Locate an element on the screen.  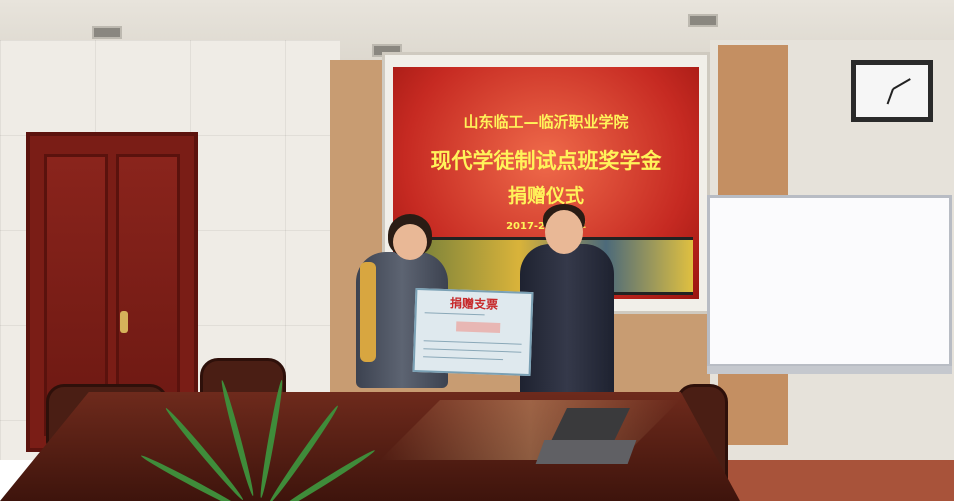
cheque-title: 捐赠支票 is located at coordinates (474, 304).